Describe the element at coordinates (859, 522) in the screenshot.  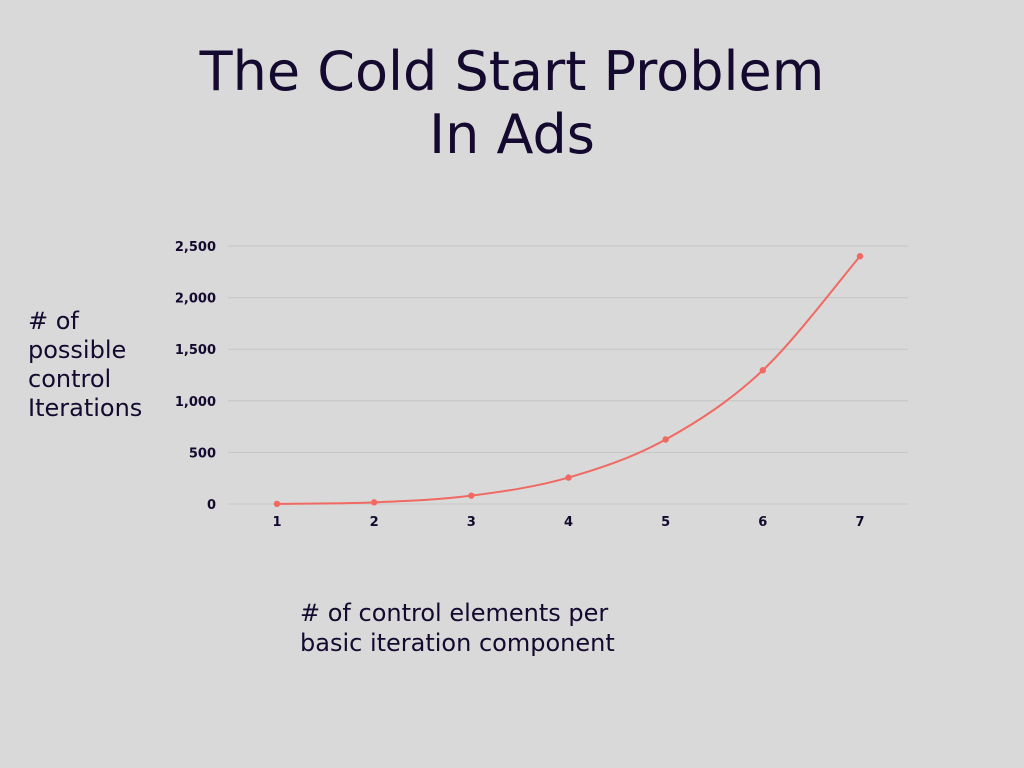
I see `x-tick-label: 7` at that location.